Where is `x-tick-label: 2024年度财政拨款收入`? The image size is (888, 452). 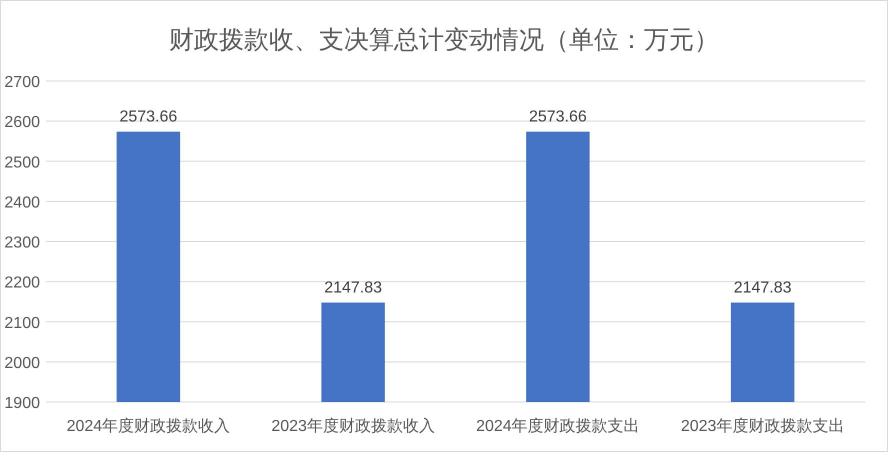
x-tick-label: 2024年度财政拨款收入 is located at coordinates (148, 426).